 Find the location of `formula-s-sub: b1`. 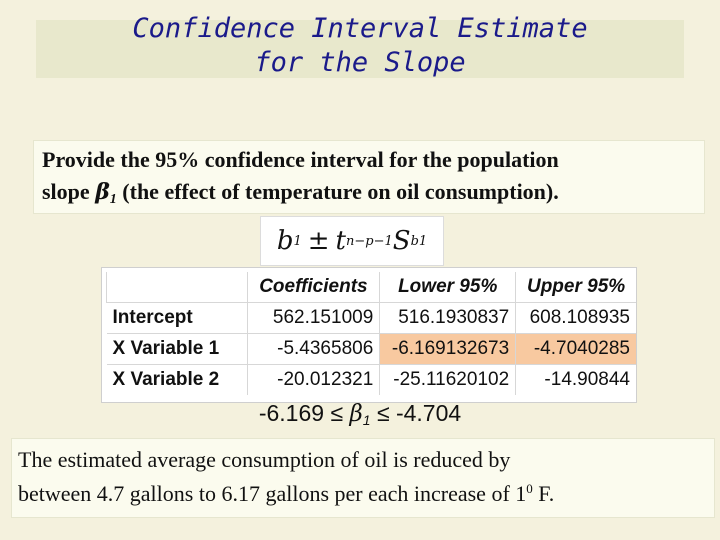

formula-s-sub: b1 is located at coordinates (419, 241).